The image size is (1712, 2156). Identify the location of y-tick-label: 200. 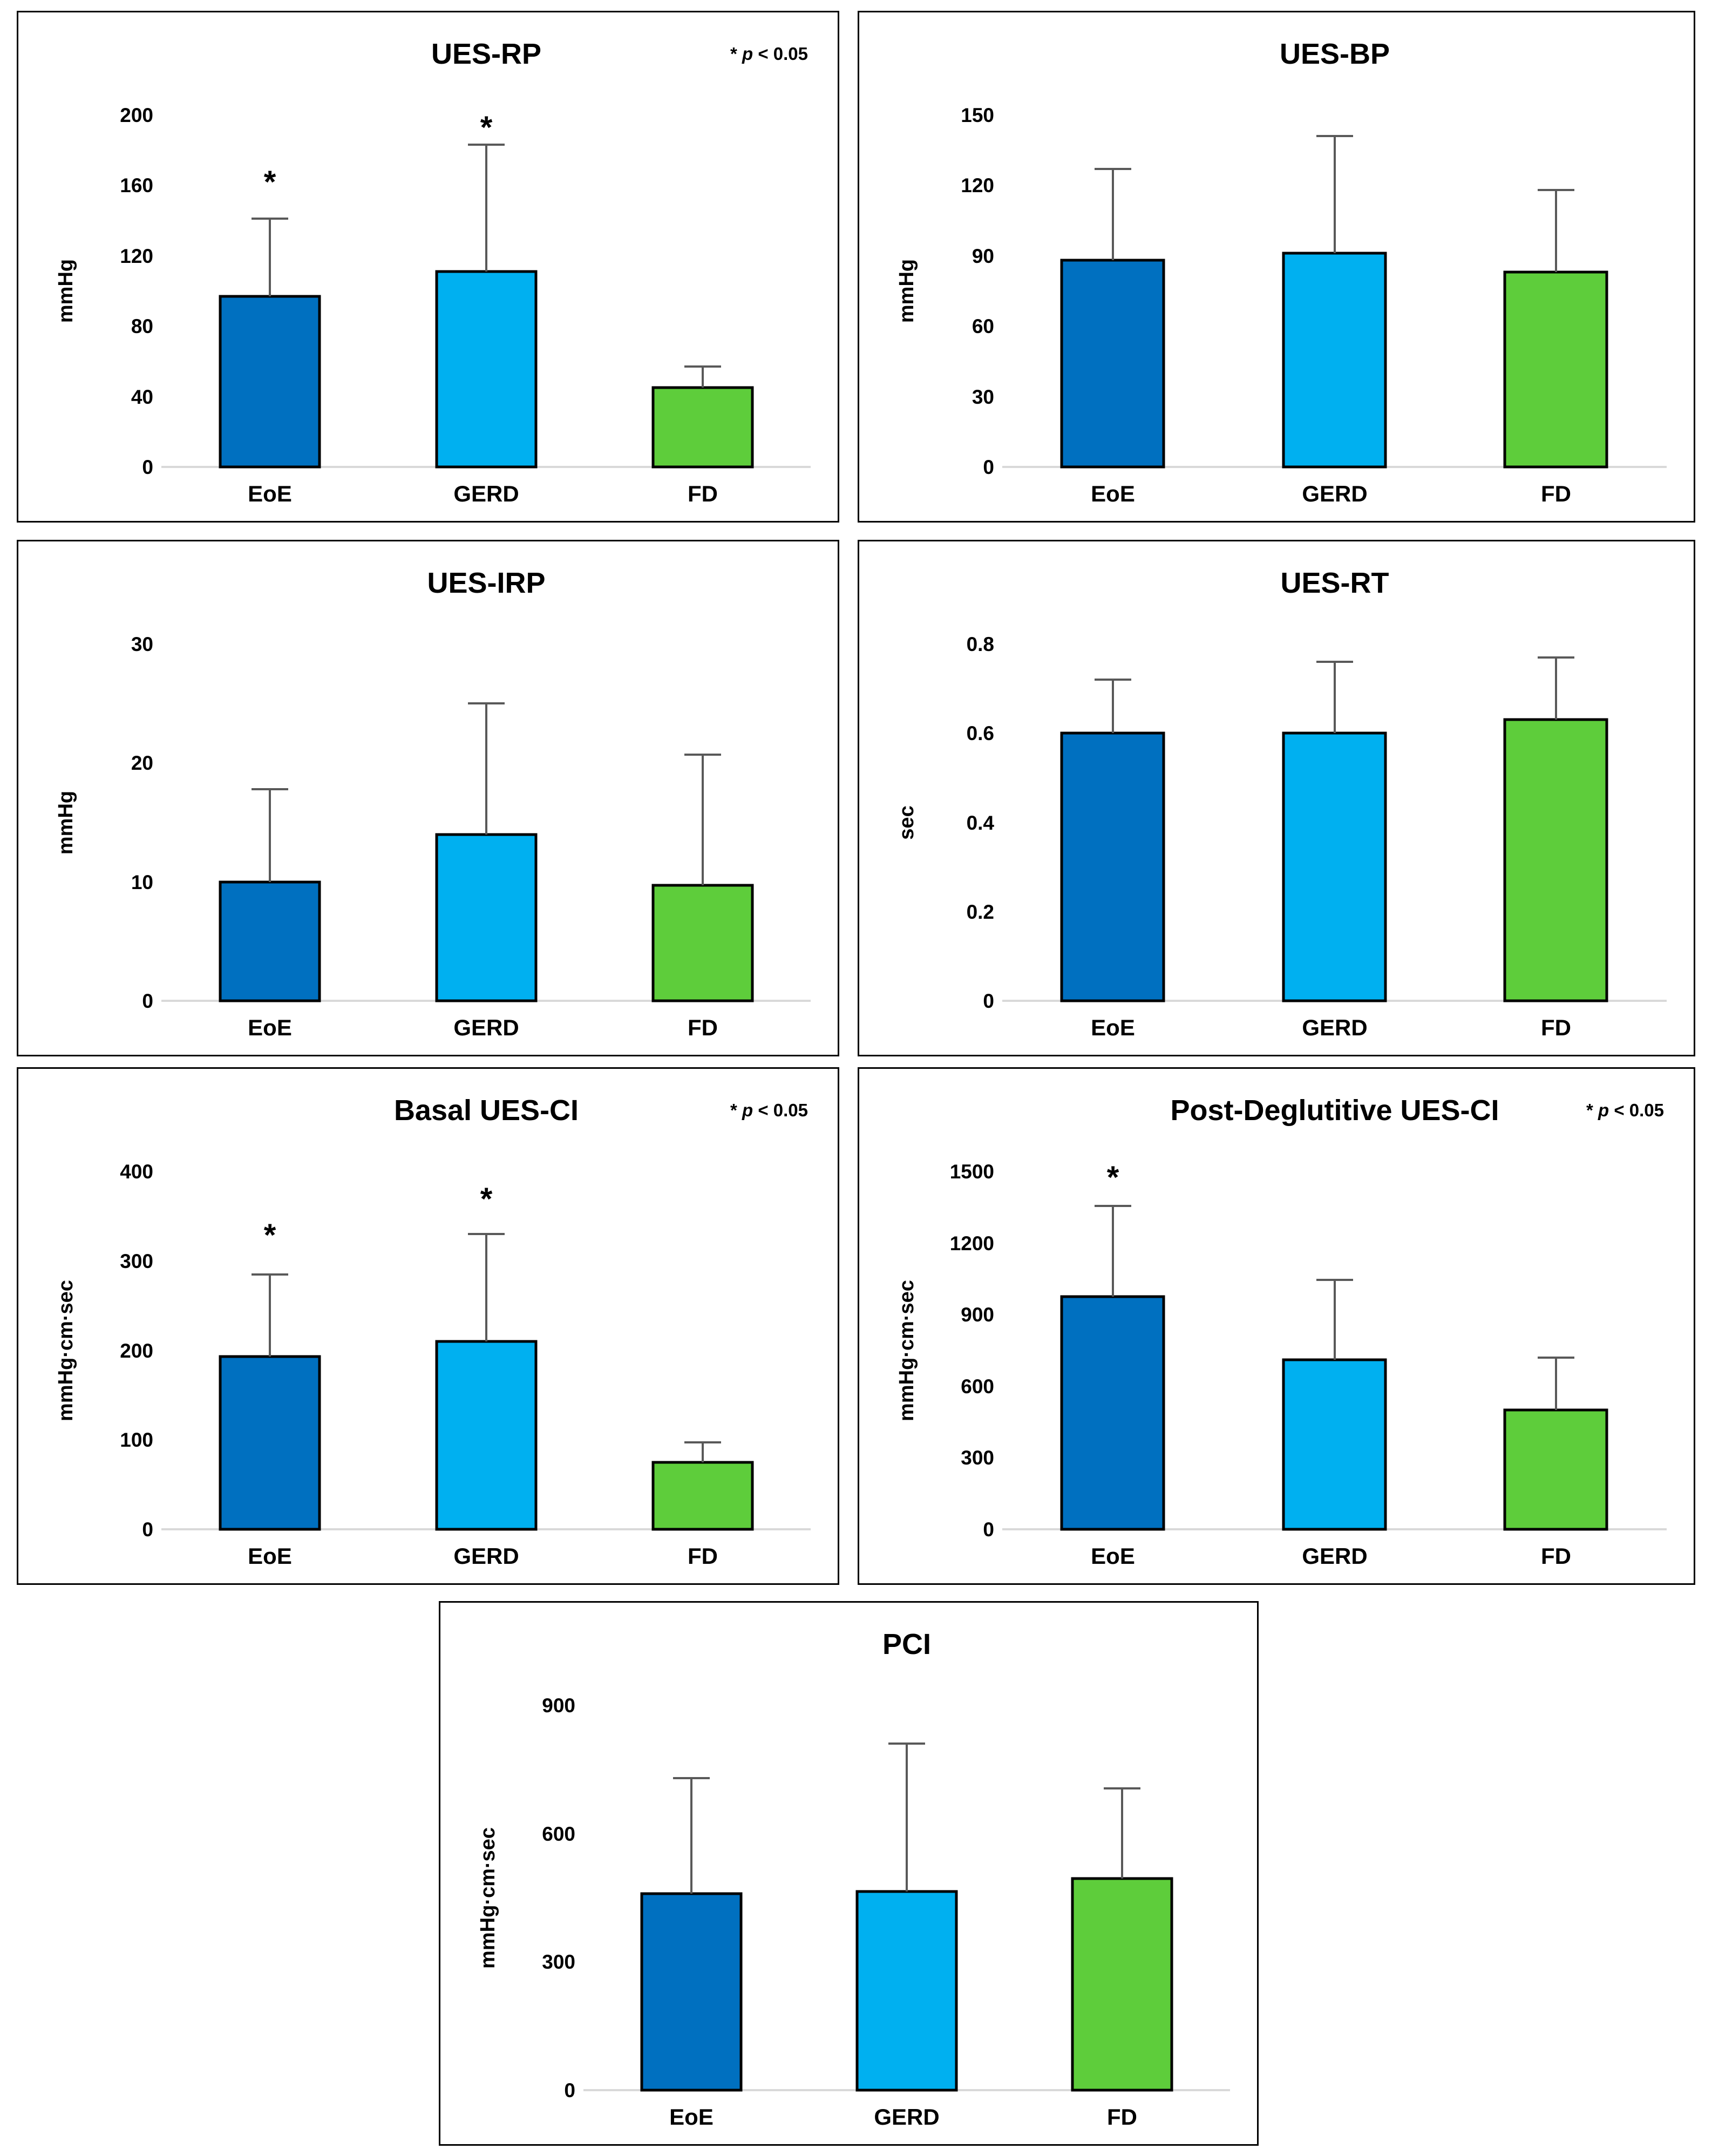
(136, 1351).